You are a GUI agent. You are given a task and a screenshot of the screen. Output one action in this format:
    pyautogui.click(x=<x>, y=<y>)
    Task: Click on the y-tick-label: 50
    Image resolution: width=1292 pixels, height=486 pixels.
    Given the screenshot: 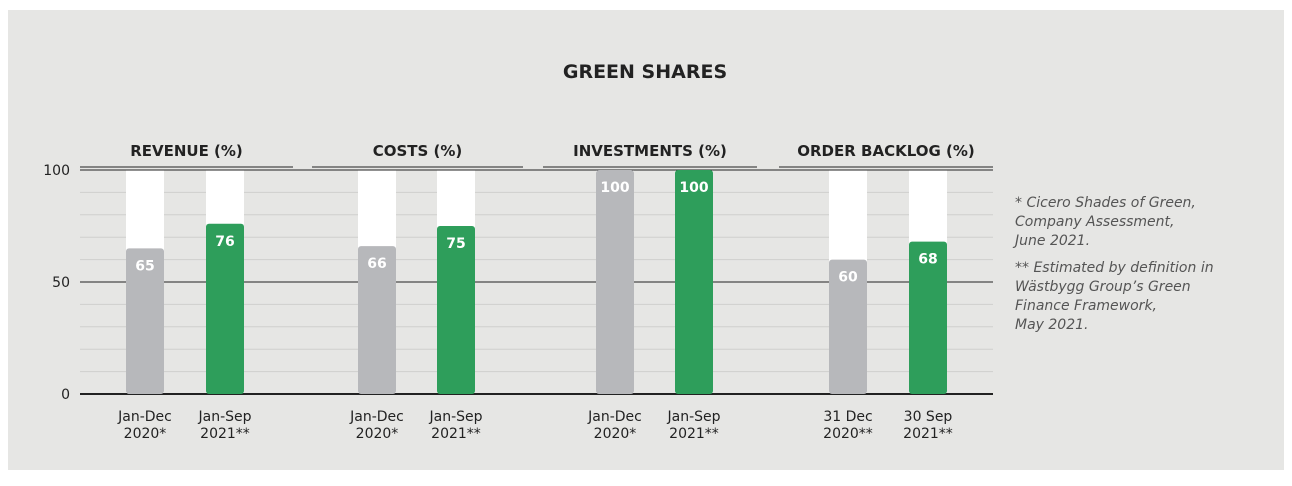 What is the action you would take?
    pyautogui.click(x=61, y=283)
    